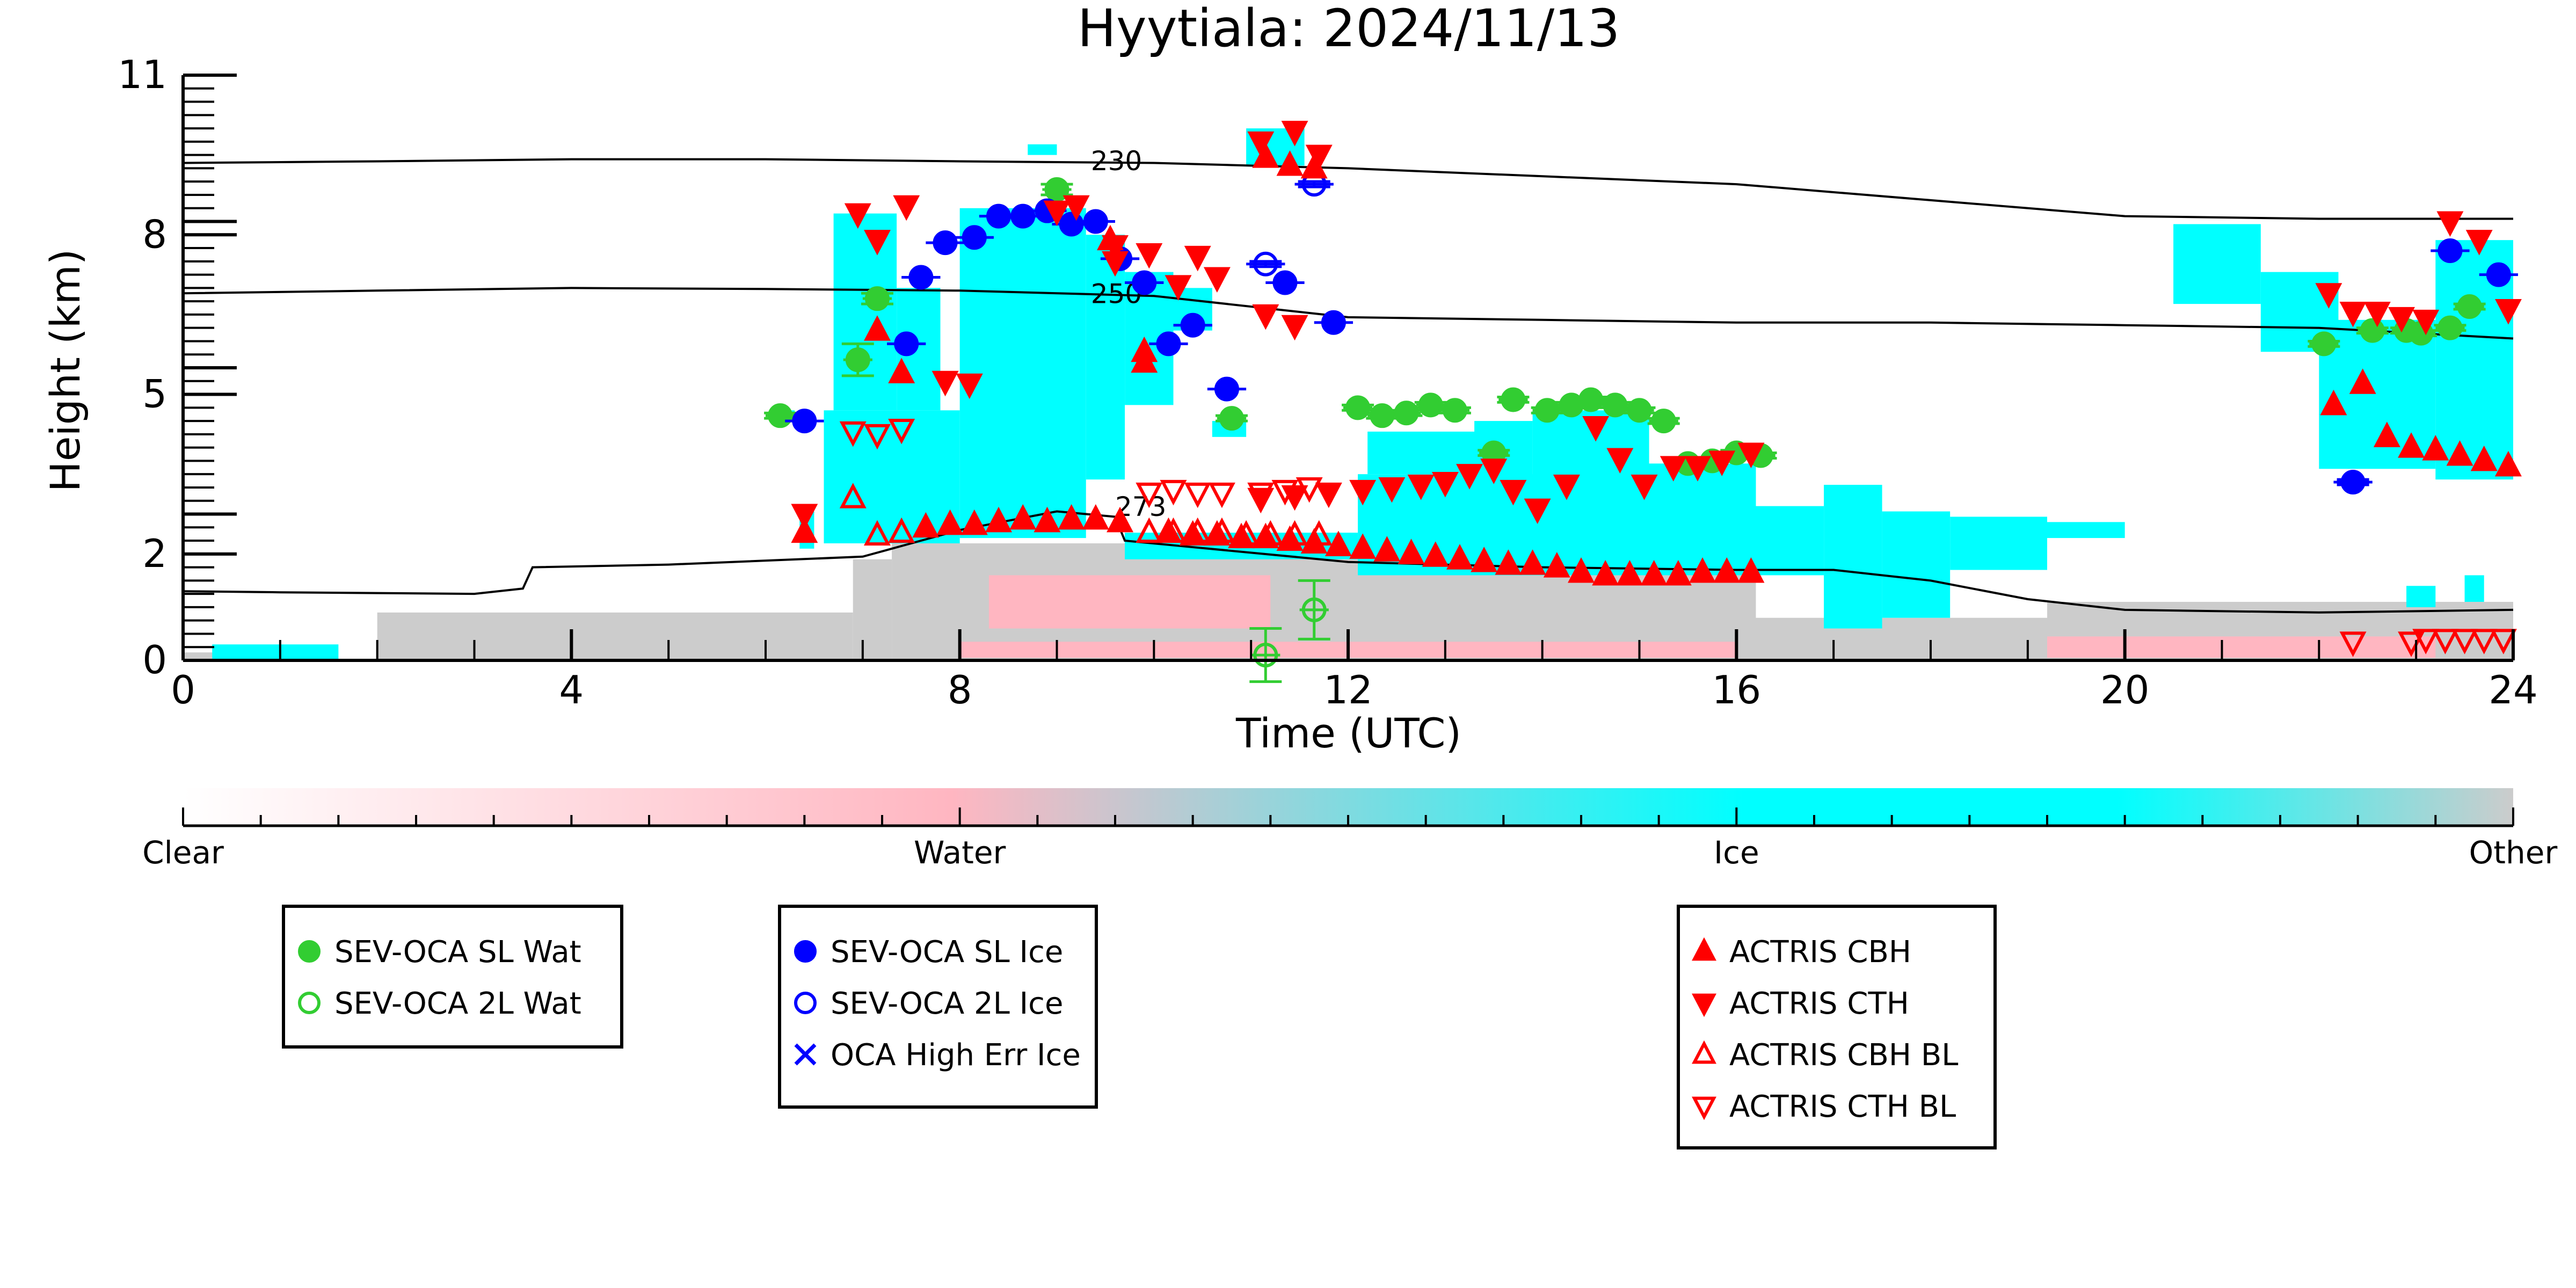 This screenshot has height=1288, width=2576. I want to click on mask-other-band, so click(1901, 638).